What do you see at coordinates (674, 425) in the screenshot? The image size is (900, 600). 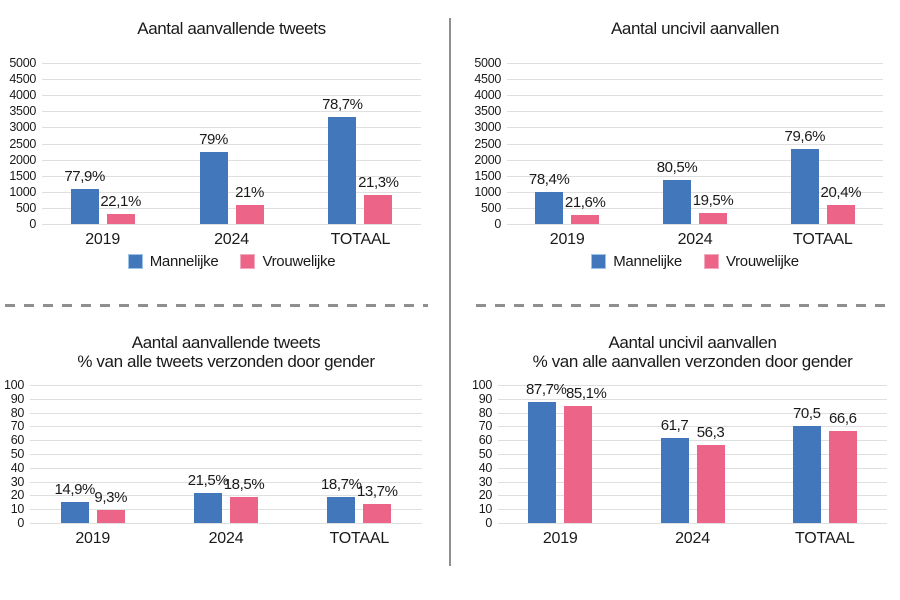 I see `bar-value-label: 61,7` at bounding box center [674, 425].